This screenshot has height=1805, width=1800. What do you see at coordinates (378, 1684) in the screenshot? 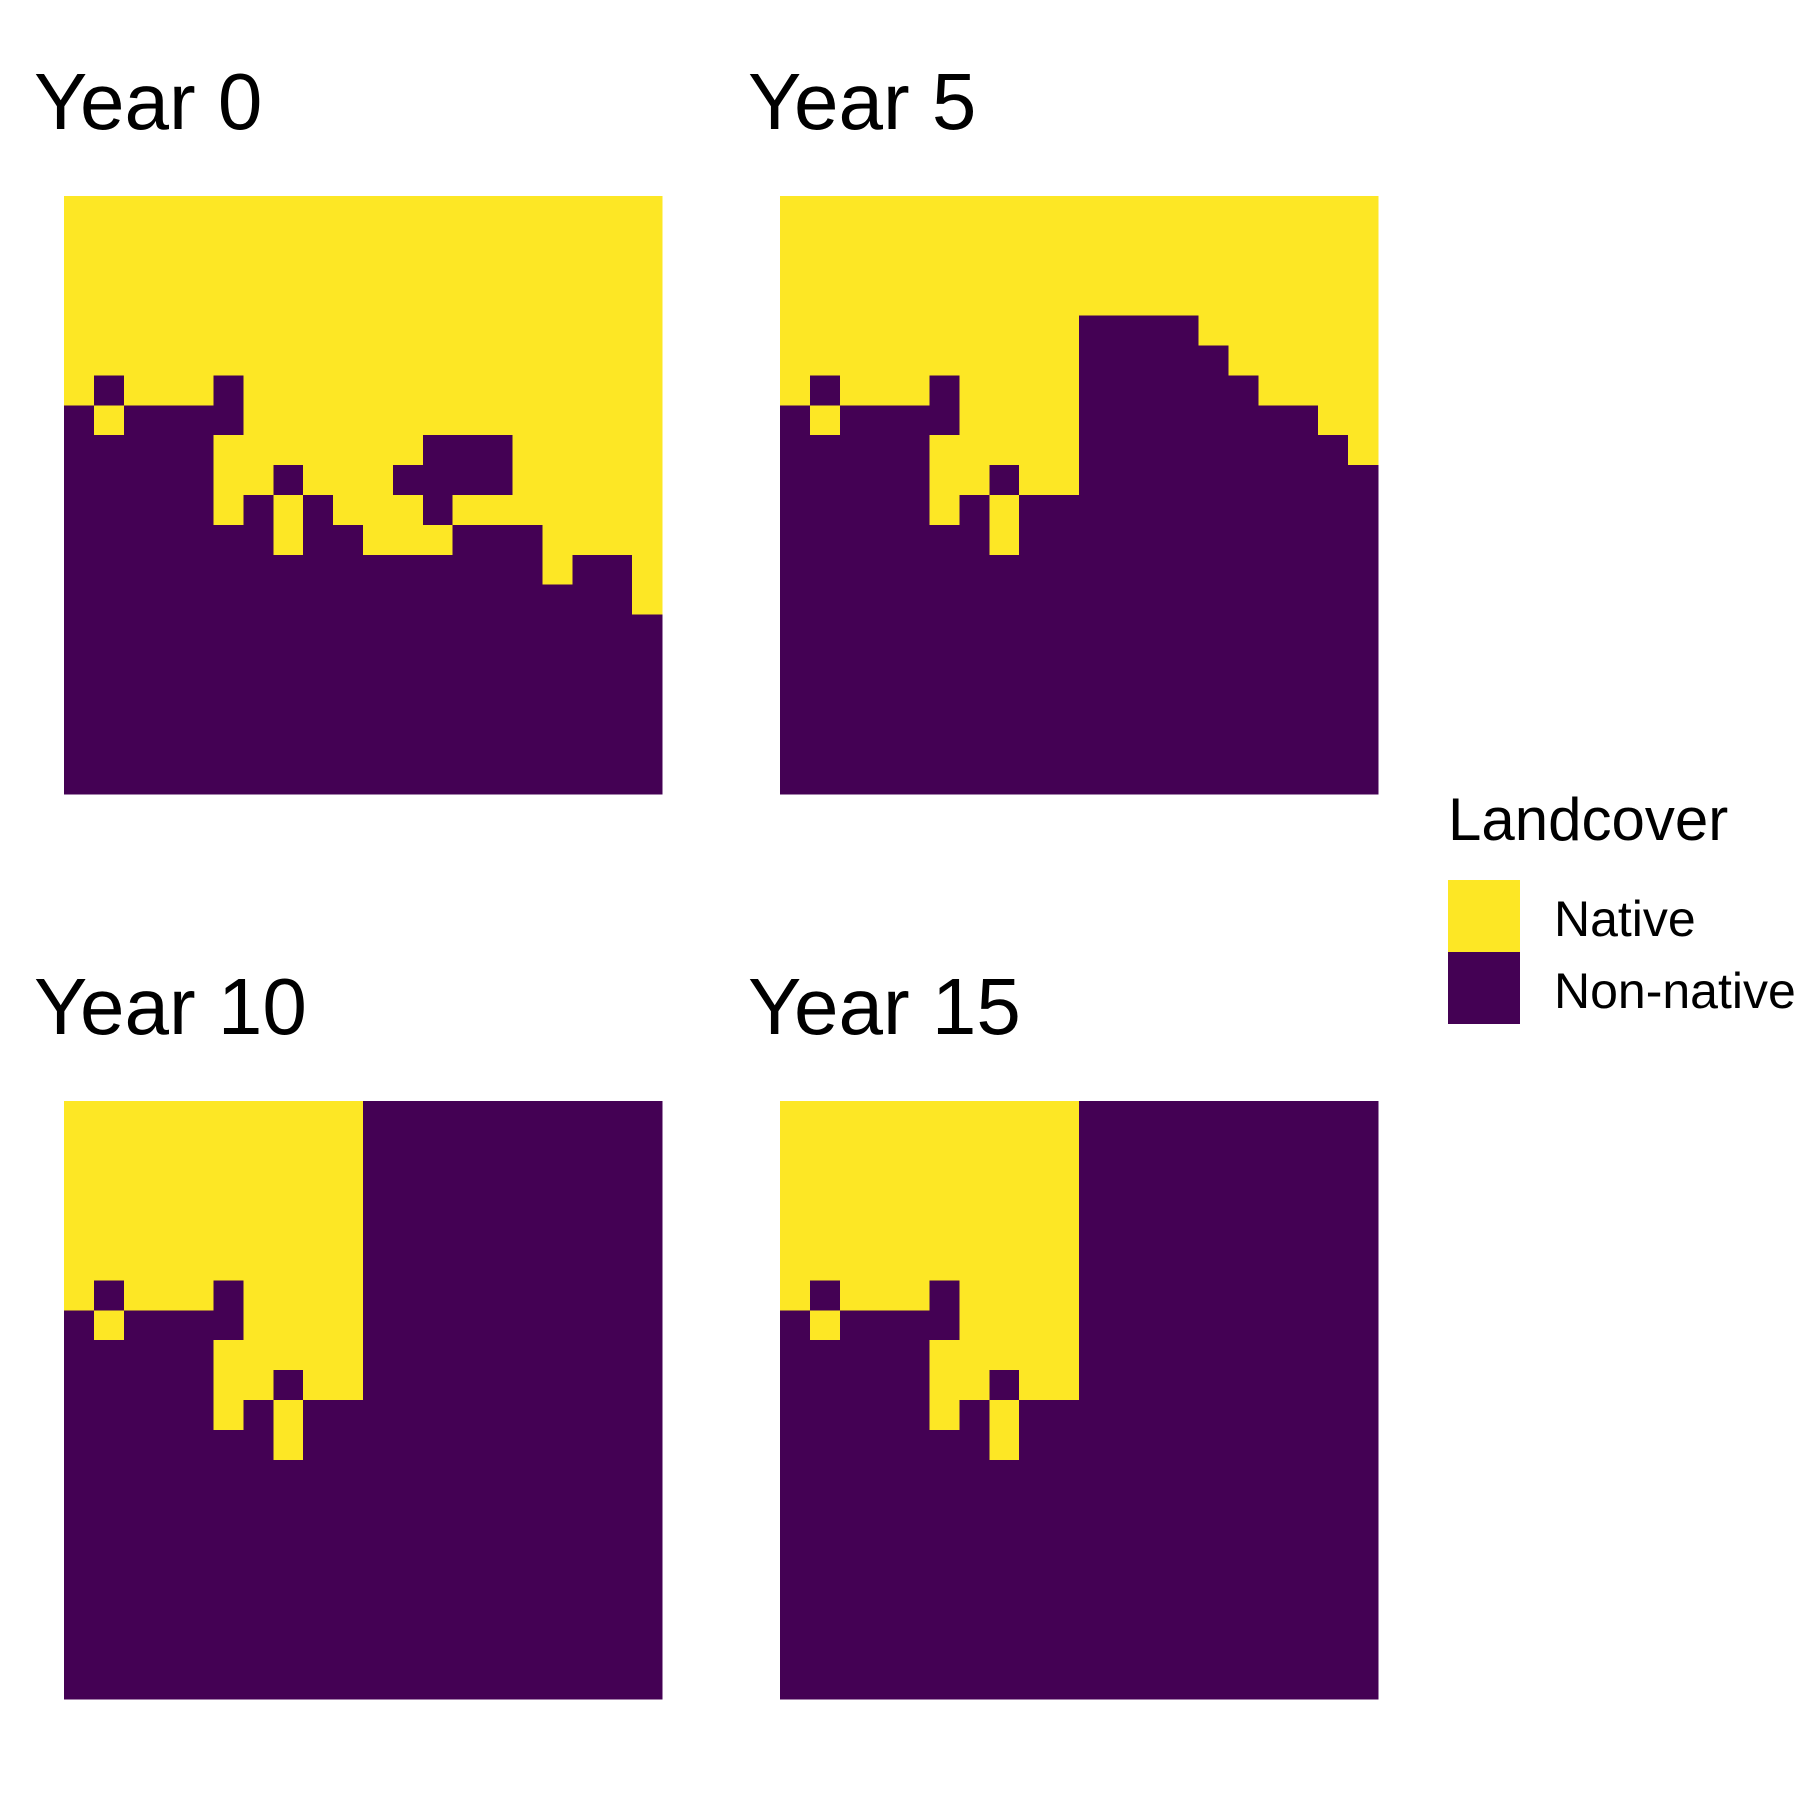
I see `cell-year-10-r19-c10` at bounding box center [378, 1684].